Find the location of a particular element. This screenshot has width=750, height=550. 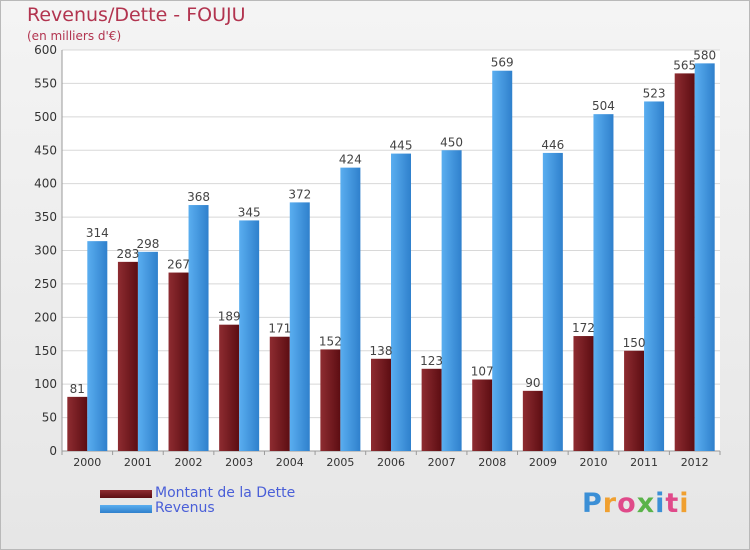

x-tick-label: 2006 is located at coordinates (391, 462).